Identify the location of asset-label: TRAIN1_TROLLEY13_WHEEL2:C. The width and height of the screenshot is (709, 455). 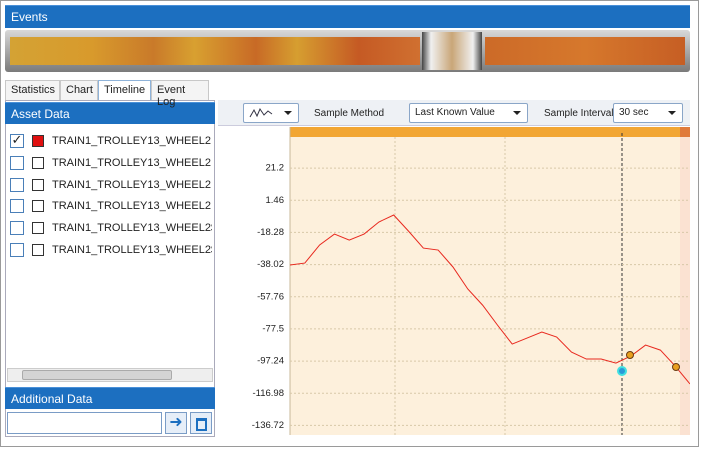
(132, 206).